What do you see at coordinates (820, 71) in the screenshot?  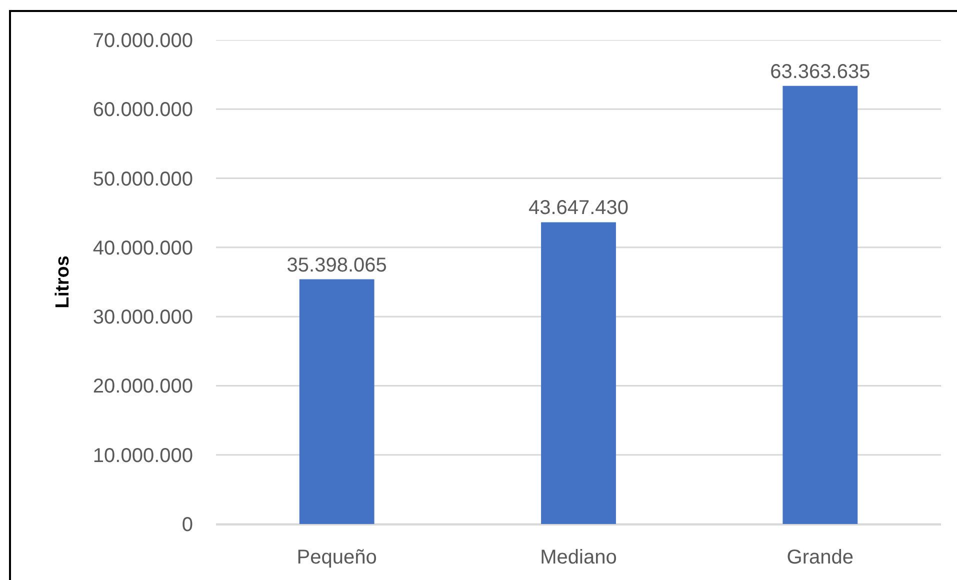 I see `data-label: 63.363.635` at bounding box center [820, 71].